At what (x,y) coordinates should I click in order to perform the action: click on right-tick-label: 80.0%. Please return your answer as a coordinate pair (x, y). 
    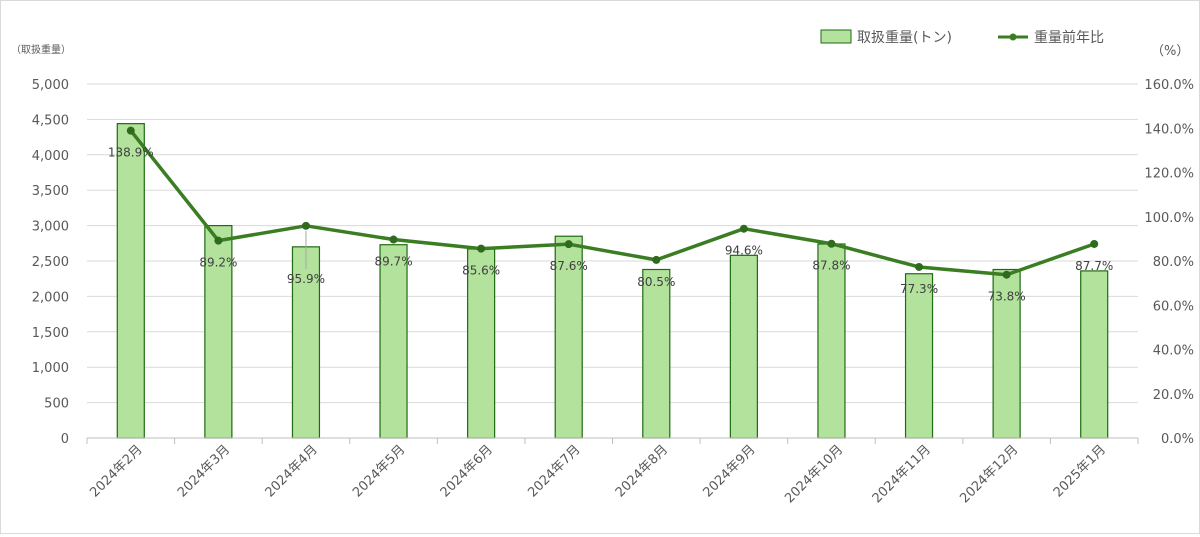
    Looking at the image, I should click on (1173, 262).